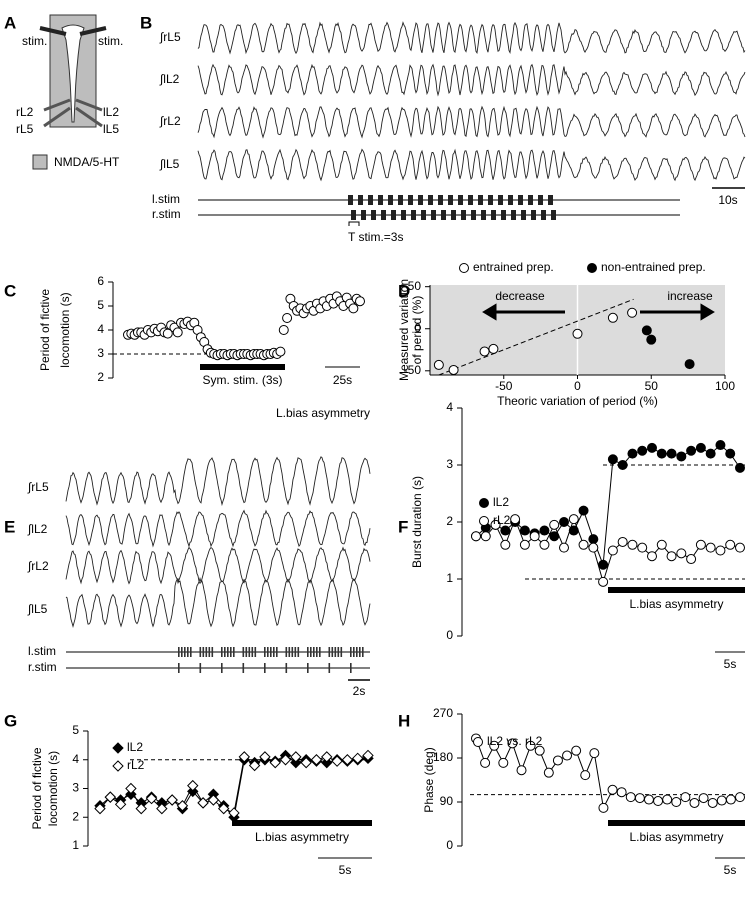 This screenshot has width=749, height=900. I want to click on panel-label: D, so click(404, 290).